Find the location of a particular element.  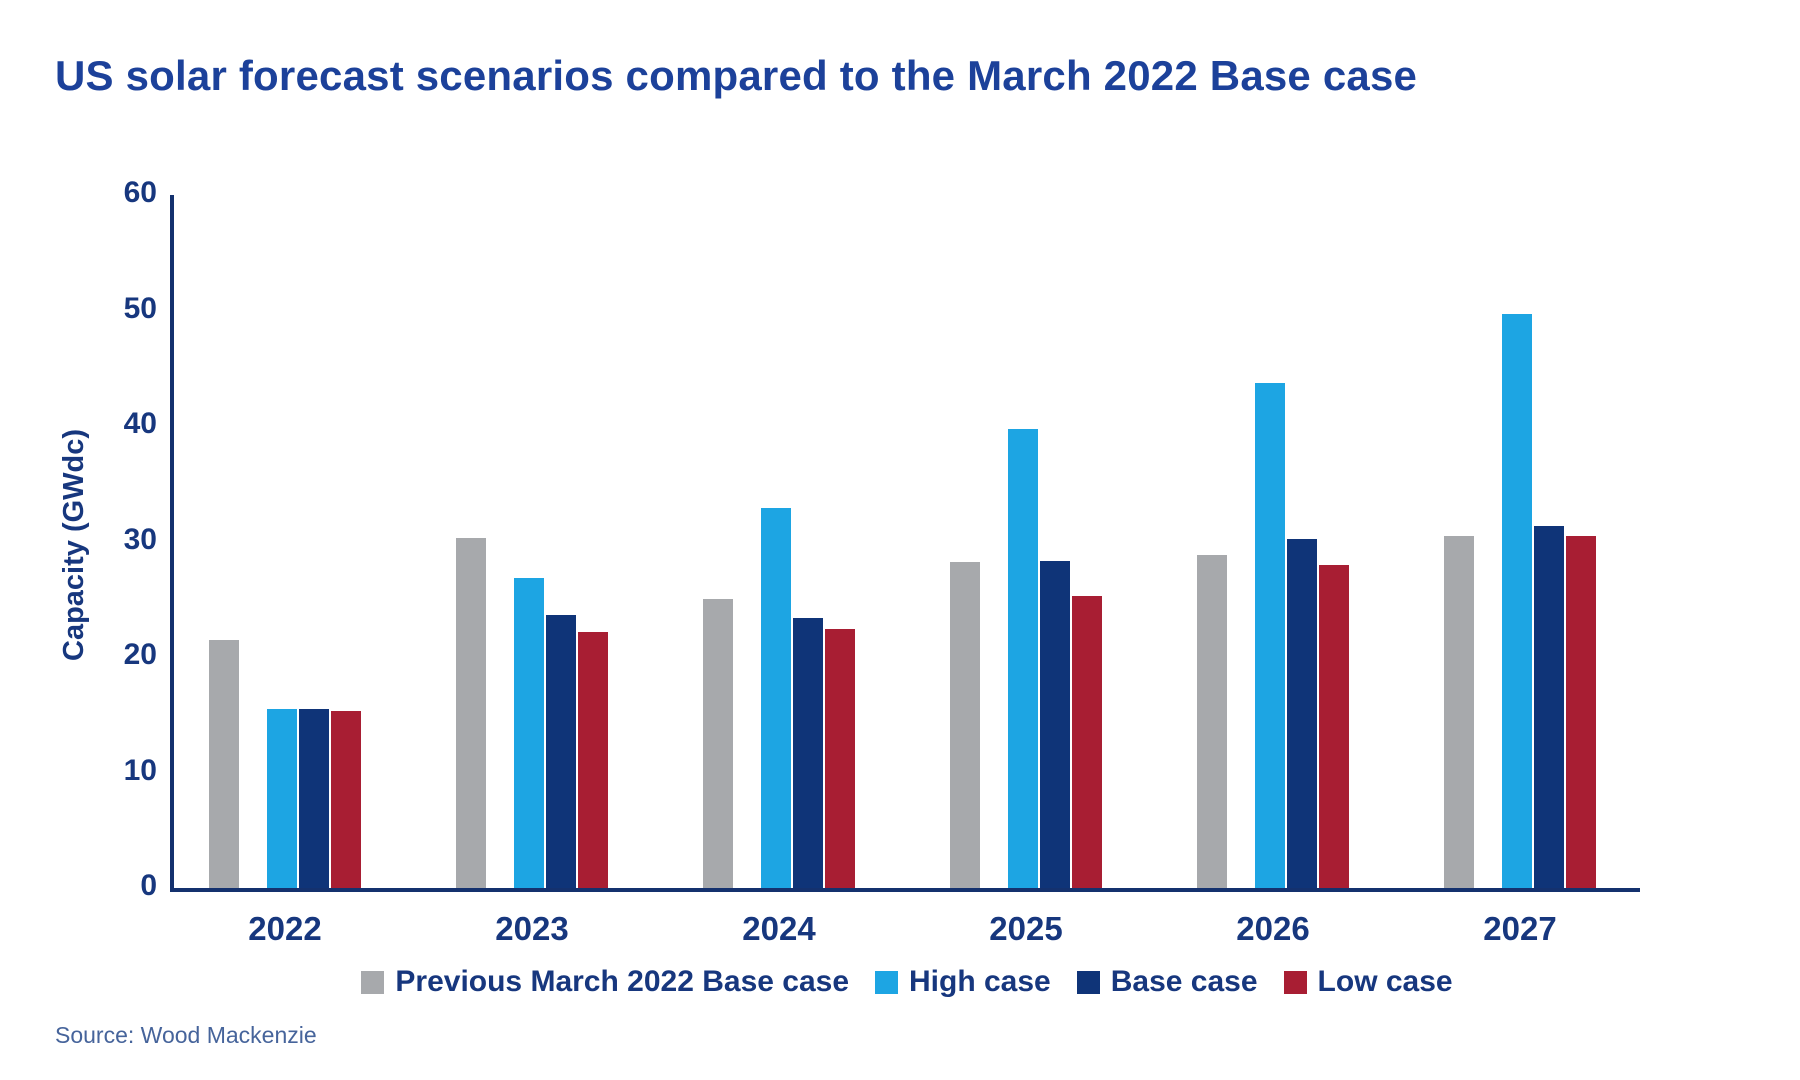

y-axis-line is located at coordinates (172, 543).